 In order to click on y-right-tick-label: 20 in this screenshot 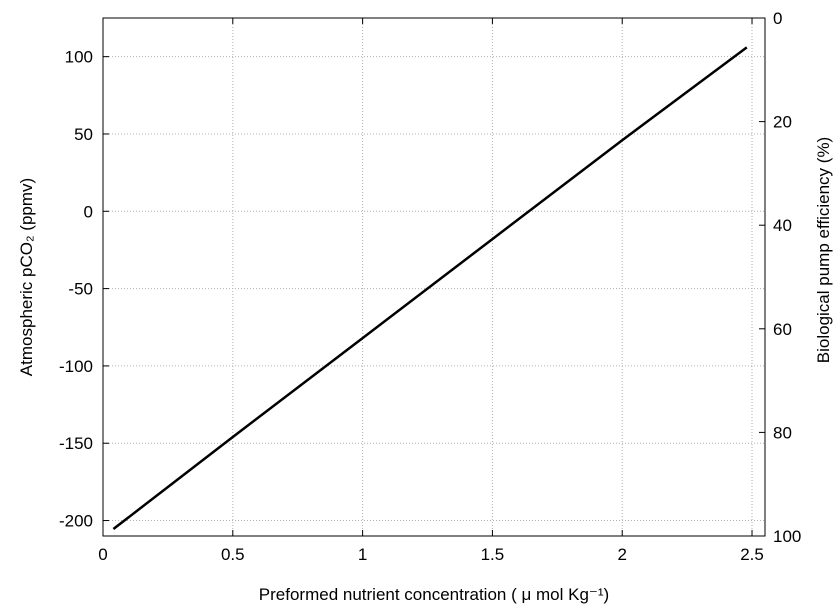, I will do `click(782, 122)`.